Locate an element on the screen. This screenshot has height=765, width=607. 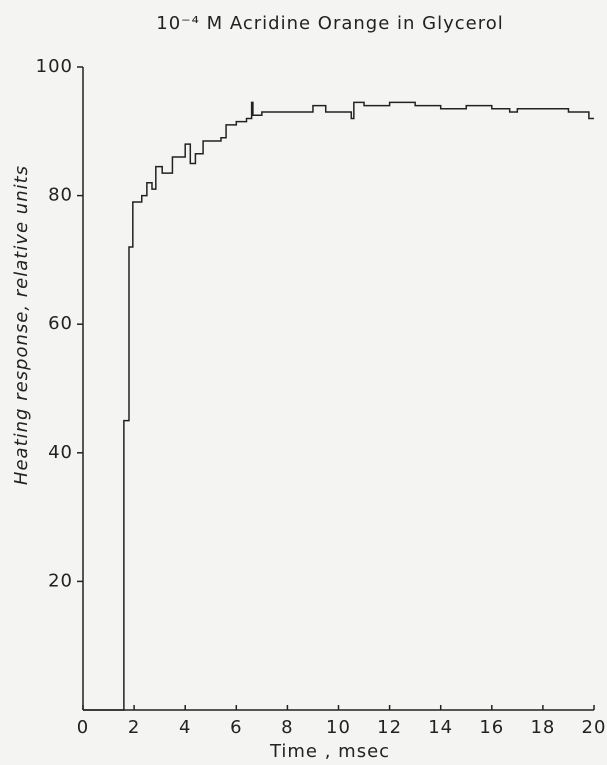
x-axis-label: Time , msec is located at coordinates (329, 751).